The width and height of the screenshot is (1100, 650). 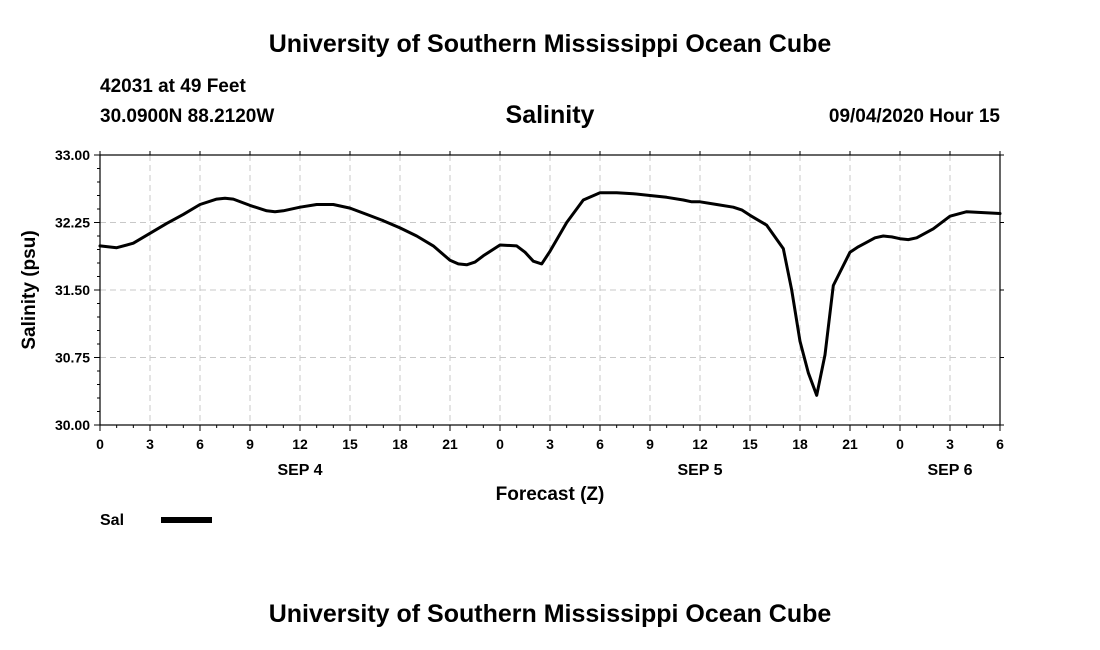 What do you see at coordinates (72, 223) in the screenshot?
I see `y-tick-label: 32.25` at bounding box center [72, 223].